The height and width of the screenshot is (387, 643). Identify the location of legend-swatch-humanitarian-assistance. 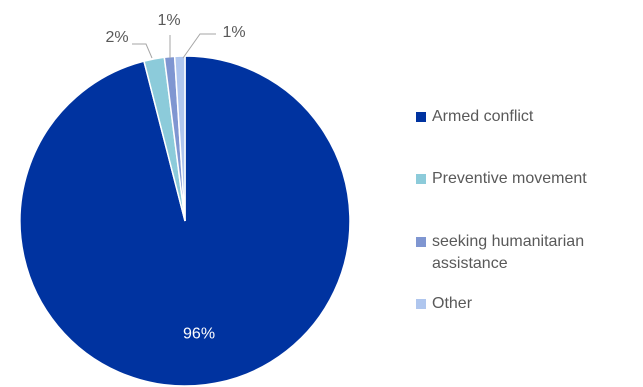
(421, 242).